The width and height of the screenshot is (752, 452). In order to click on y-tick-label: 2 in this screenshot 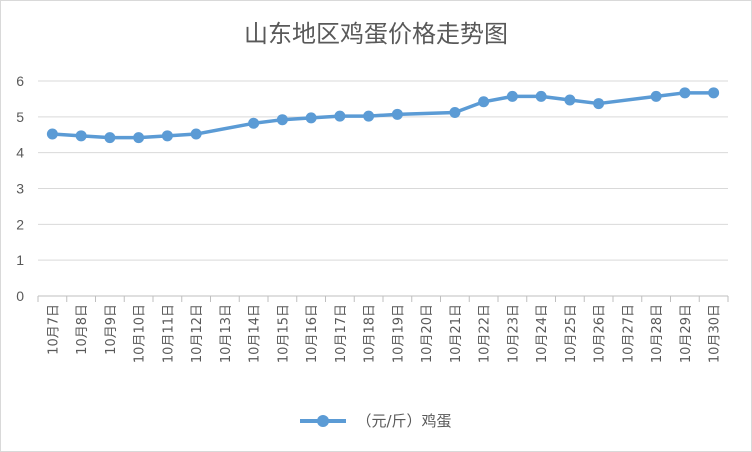, I will do `click(20, 224)`.